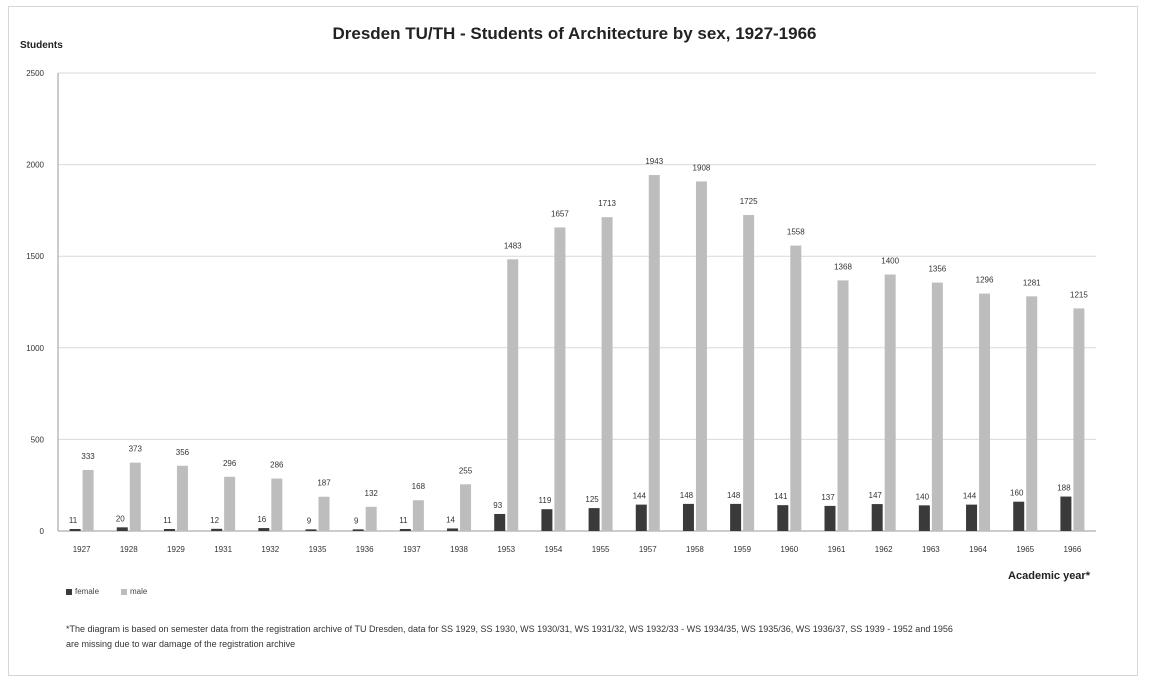 This screenshot has height=684, width=1149. Describe the element at coordinates (876, 495) in the screenshot. I see `data-label-female: 147` at that location.